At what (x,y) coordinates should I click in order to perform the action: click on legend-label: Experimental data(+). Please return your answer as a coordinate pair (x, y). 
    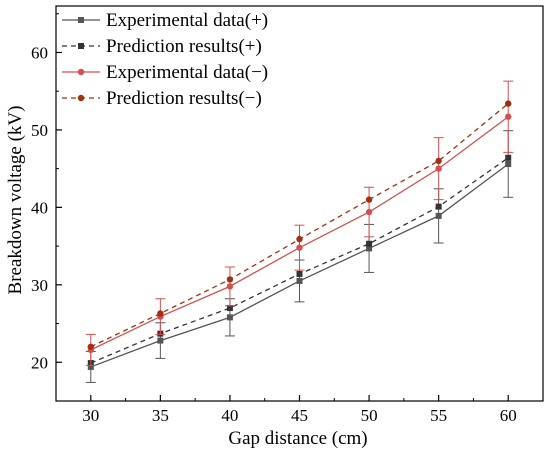
    Looking at the image, I should click on (187, 20).